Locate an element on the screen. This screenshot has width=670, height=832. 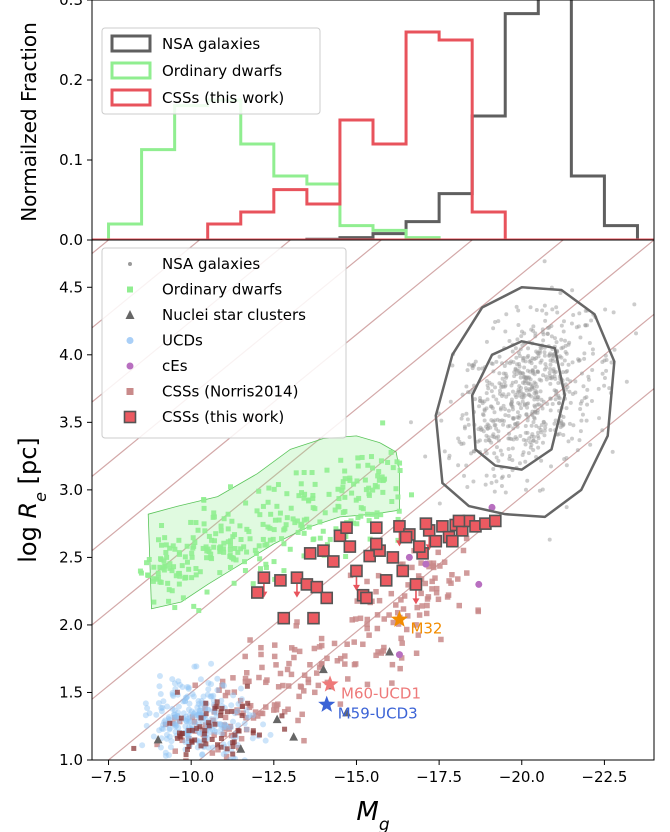
hist-legend-swatch is located at coordinates (131, 70).